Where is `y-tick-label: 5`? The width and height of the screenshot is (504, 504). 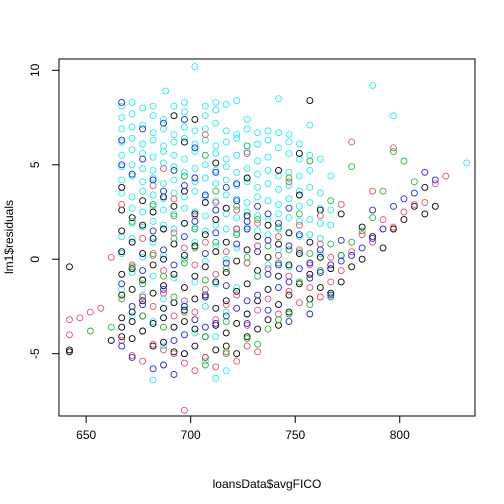 y-tick-label: 5 is located at coordinates (35, 164).